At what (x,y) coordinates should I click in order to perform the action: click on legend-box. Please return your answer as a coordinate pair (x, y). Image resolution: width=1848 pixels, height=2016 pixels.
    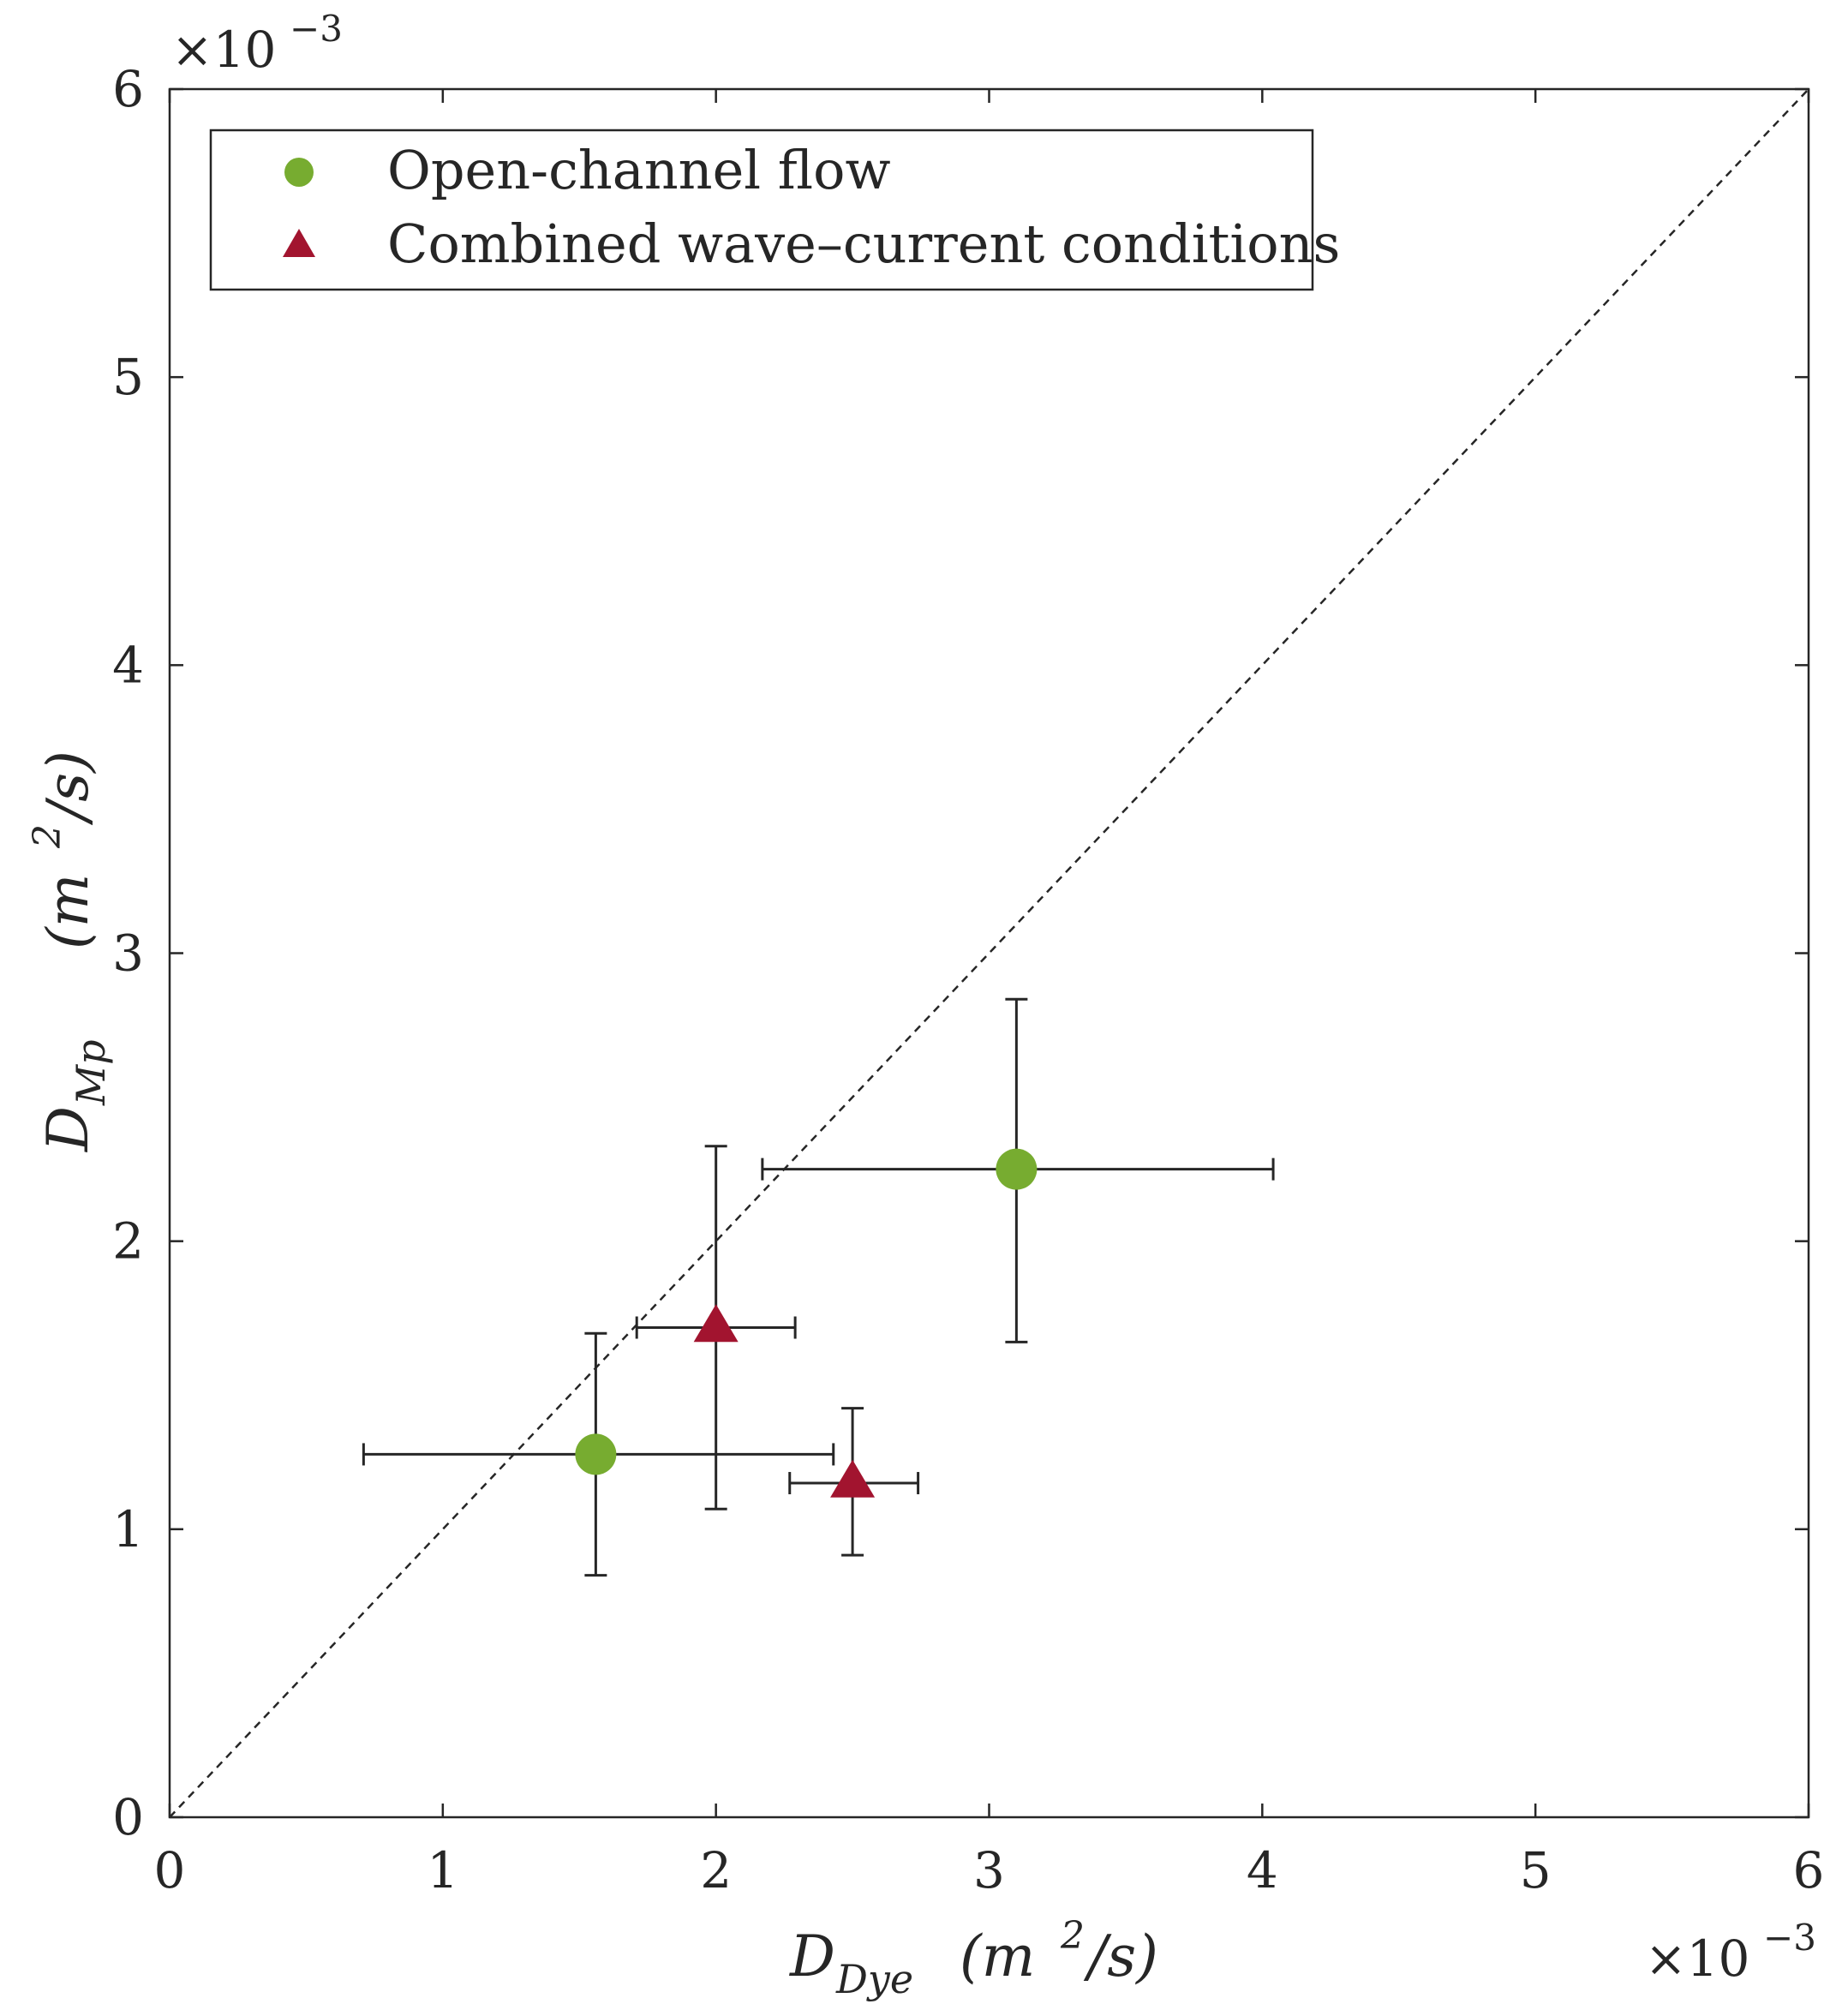
    Looking at the image, I should click on (761, 210).